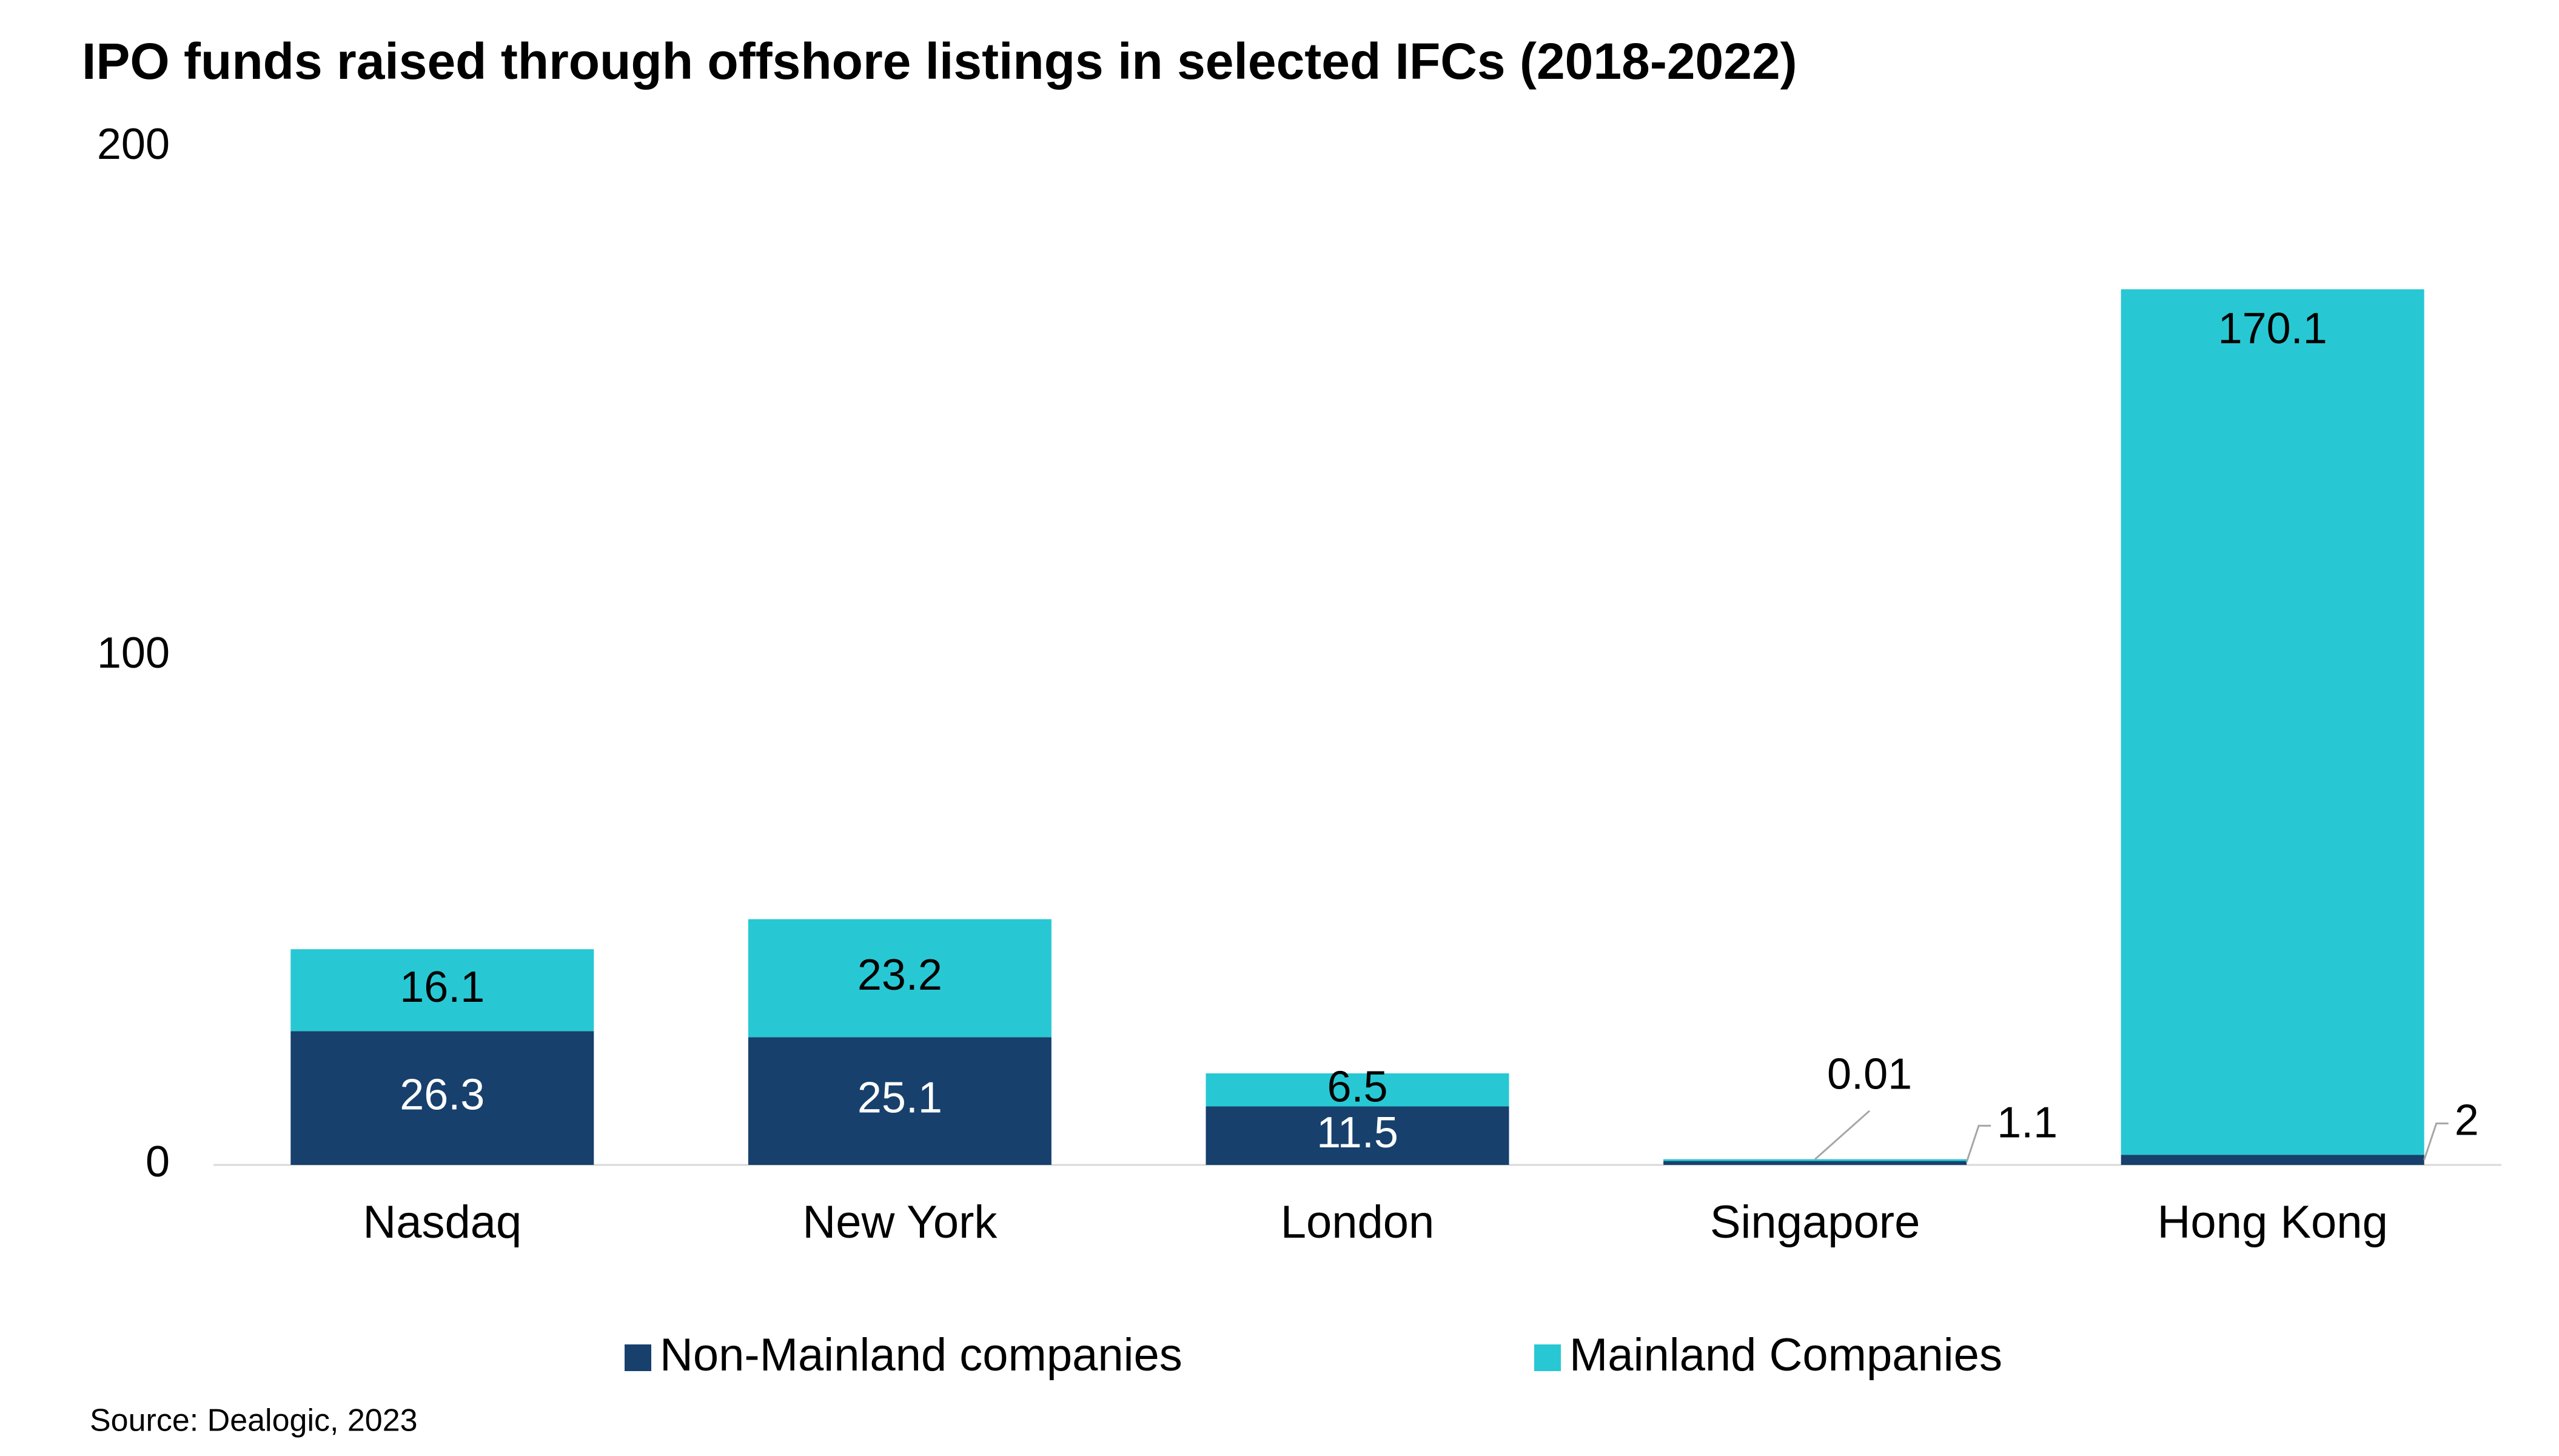  I want to click on x-tick-label: Hong Kong, so click(2273, 1222).